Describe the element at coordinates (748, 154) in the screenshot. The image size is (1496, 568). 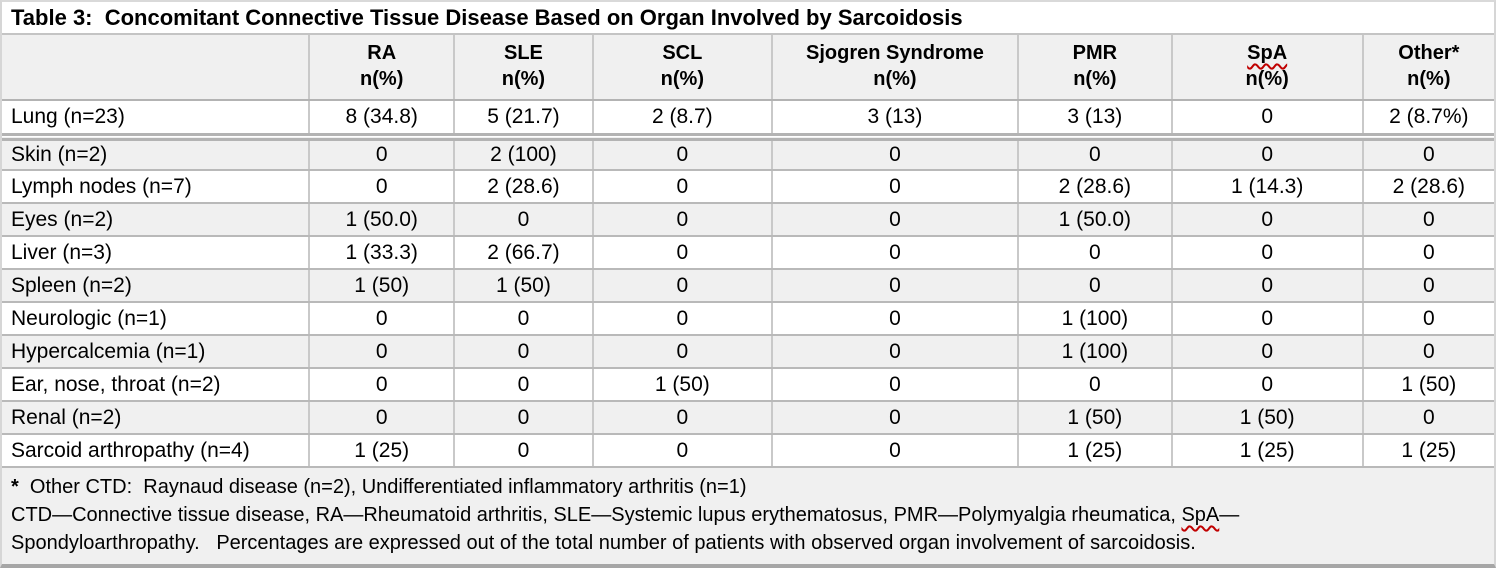
I see `table-row: Skin (n=2) 0 2 (100) 0 0 0 0 0` at that location.